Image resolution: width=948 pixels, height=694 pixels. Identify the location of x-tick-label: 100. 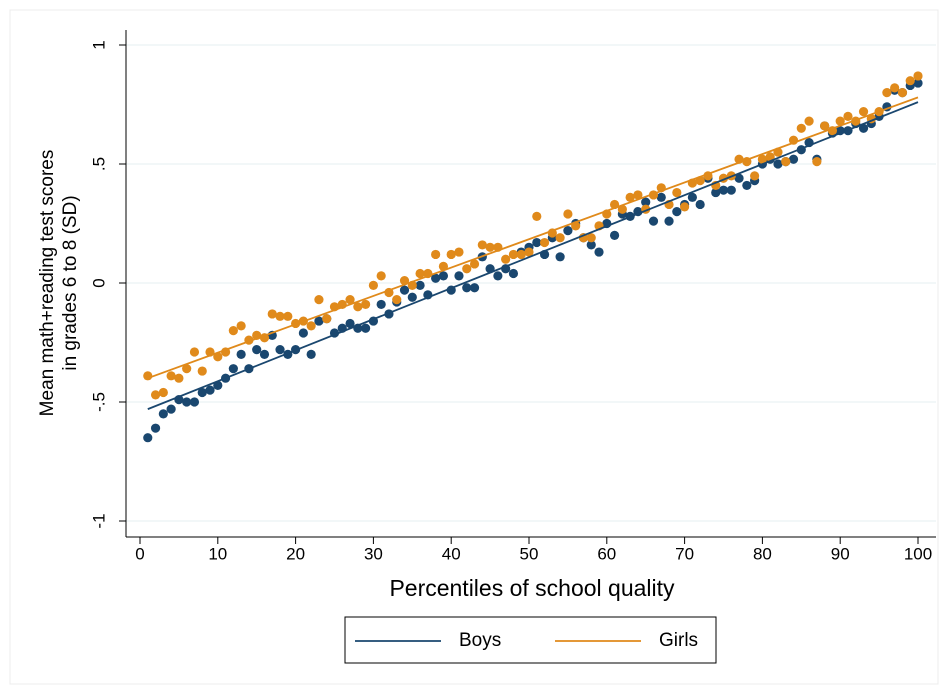
(918, 553).